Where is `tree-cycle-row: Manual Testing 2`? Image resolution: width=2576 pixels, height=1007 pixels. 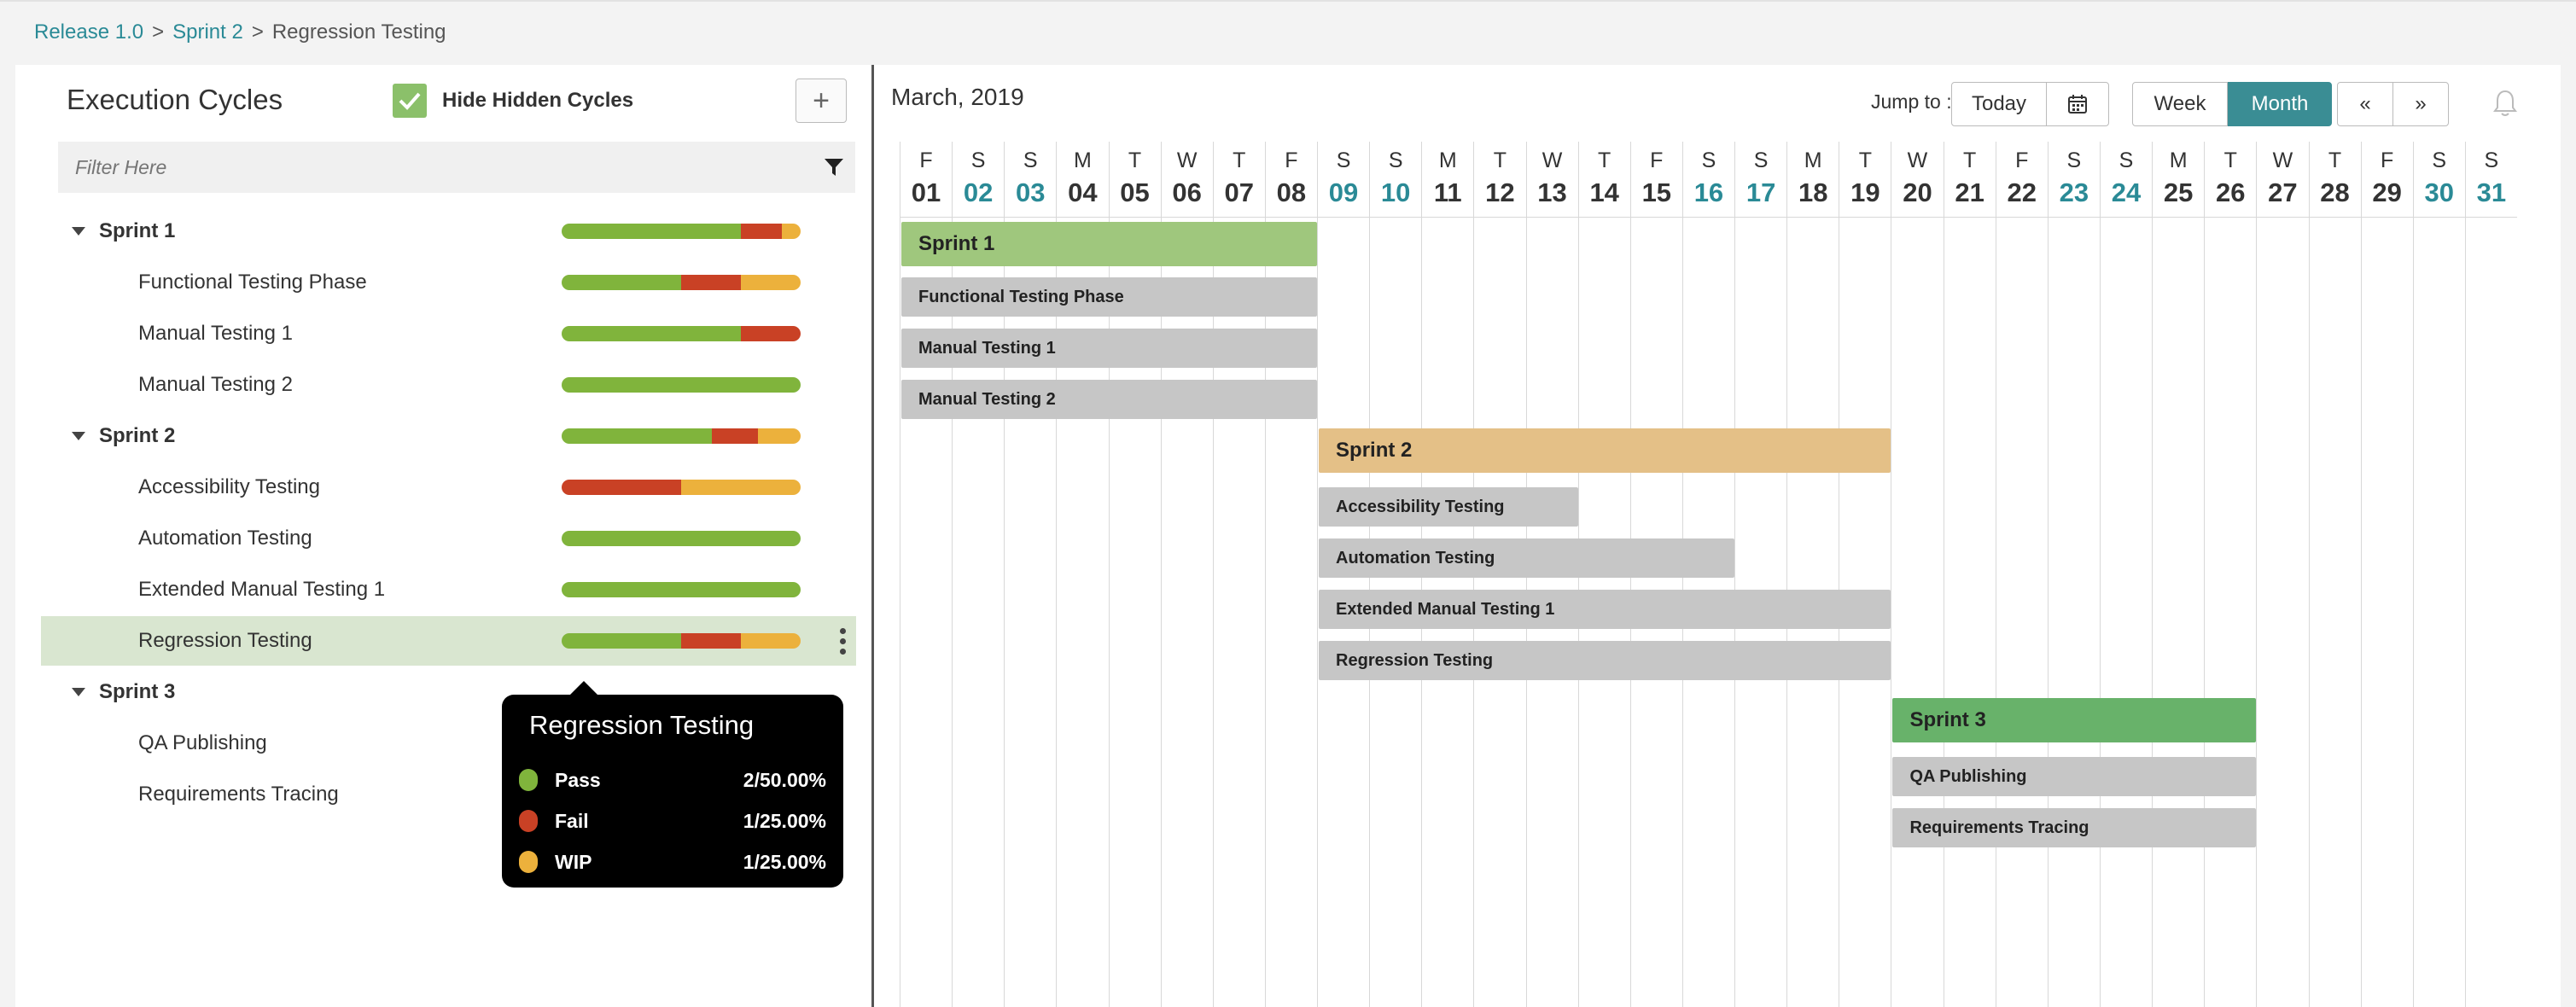 tree-cycle-row: Manual Testing 2 is located at coordinates (448, 385).